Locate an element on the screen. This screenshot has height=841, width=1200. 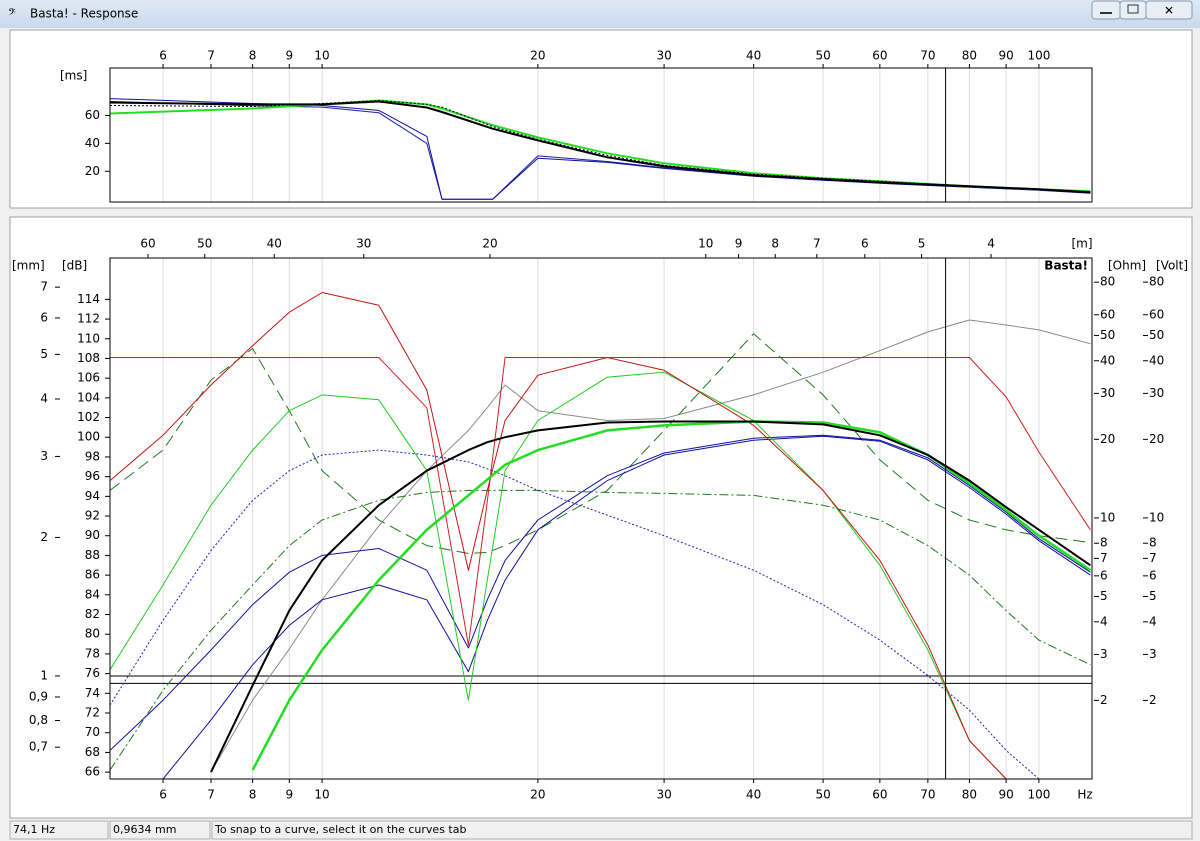
x-tick-label: 90 is located at coordinates (1005, 56).